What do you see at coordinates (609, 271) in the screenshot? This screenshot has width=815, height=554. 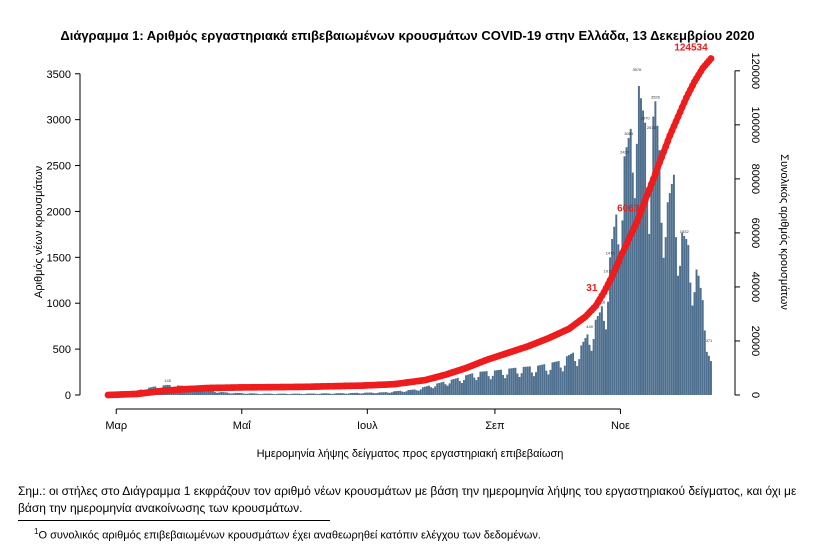 I see `bar-data-label: 1013` at bounding box center [609, 271].